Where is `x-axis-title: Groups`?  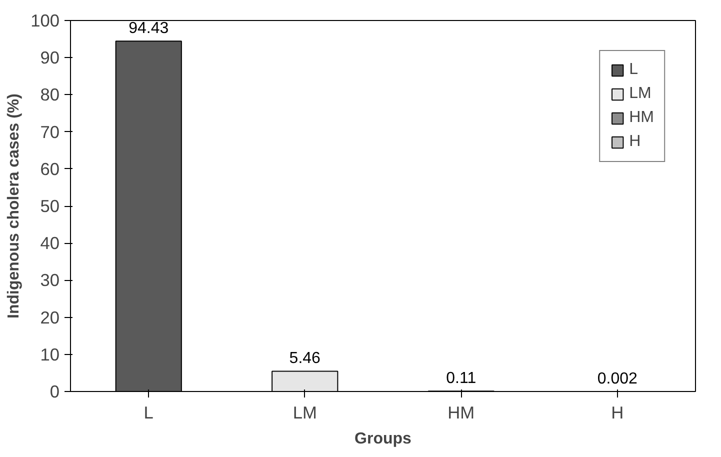
x-axis-title: Groups is located at coordinates (383, 439).